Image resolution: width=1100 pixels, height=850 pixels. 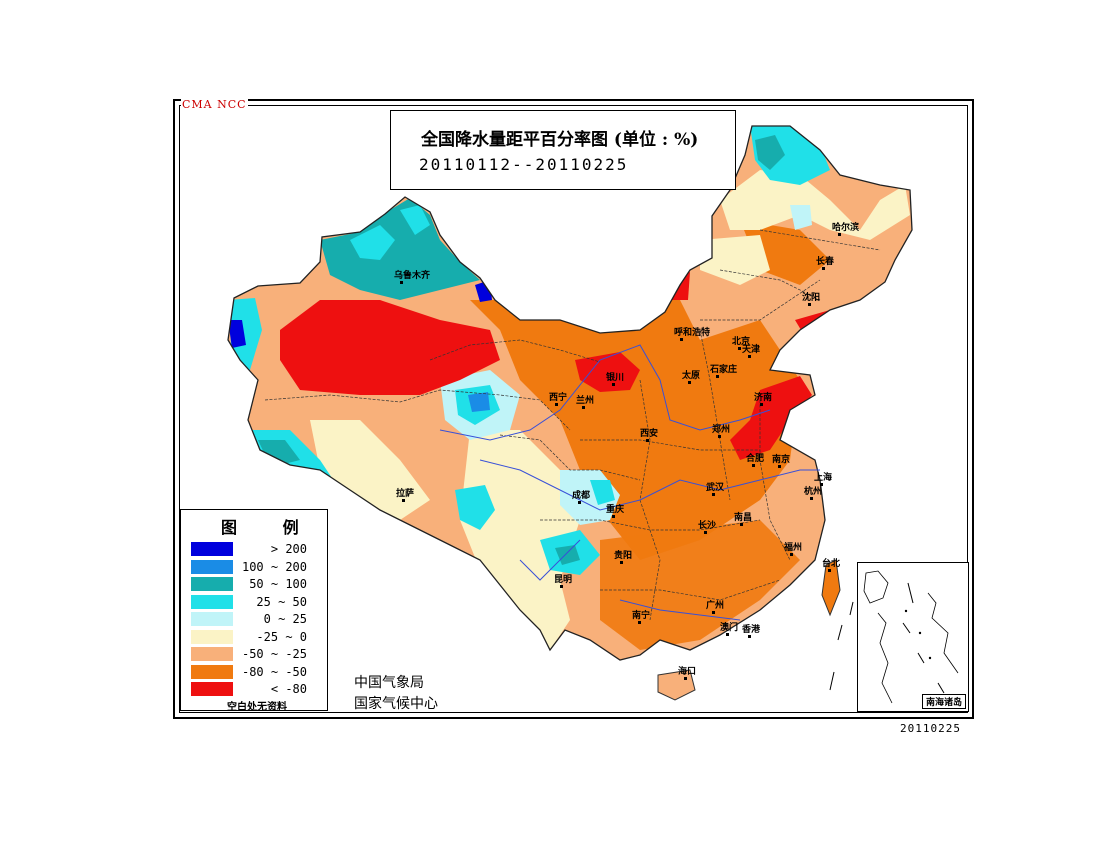 I want to click on legend-row: < -80, so click(x=256, y=690).